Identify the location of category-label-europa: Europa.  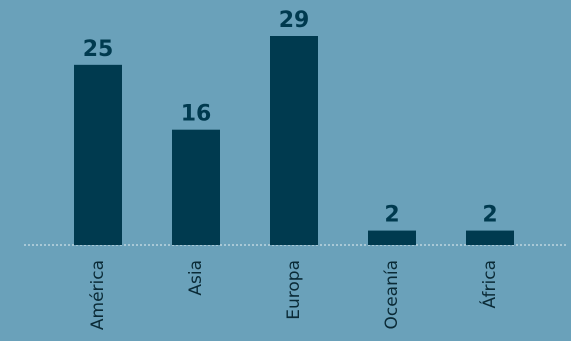
(294, 290).